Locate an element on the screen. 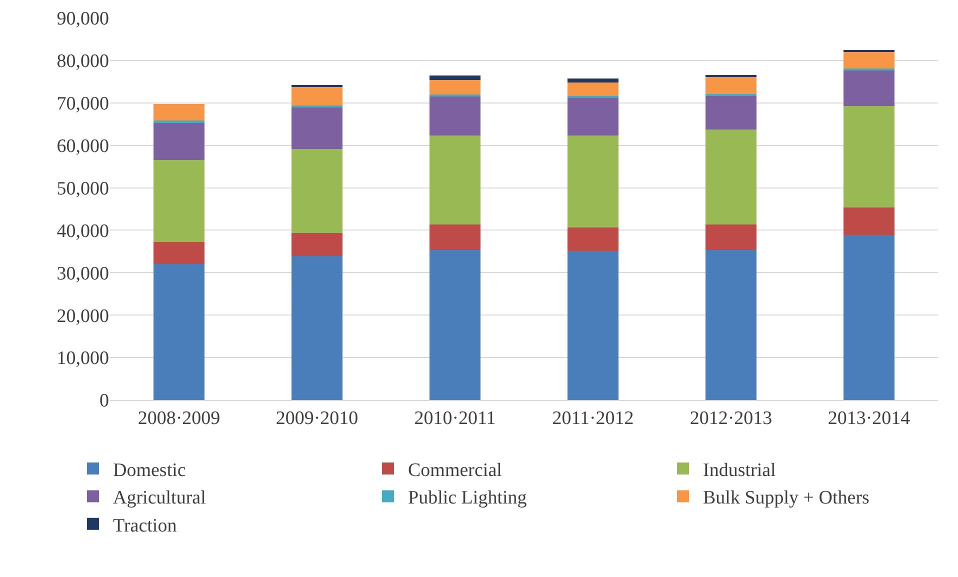  legend-label: Domestic is located at coordinates (149, 470).